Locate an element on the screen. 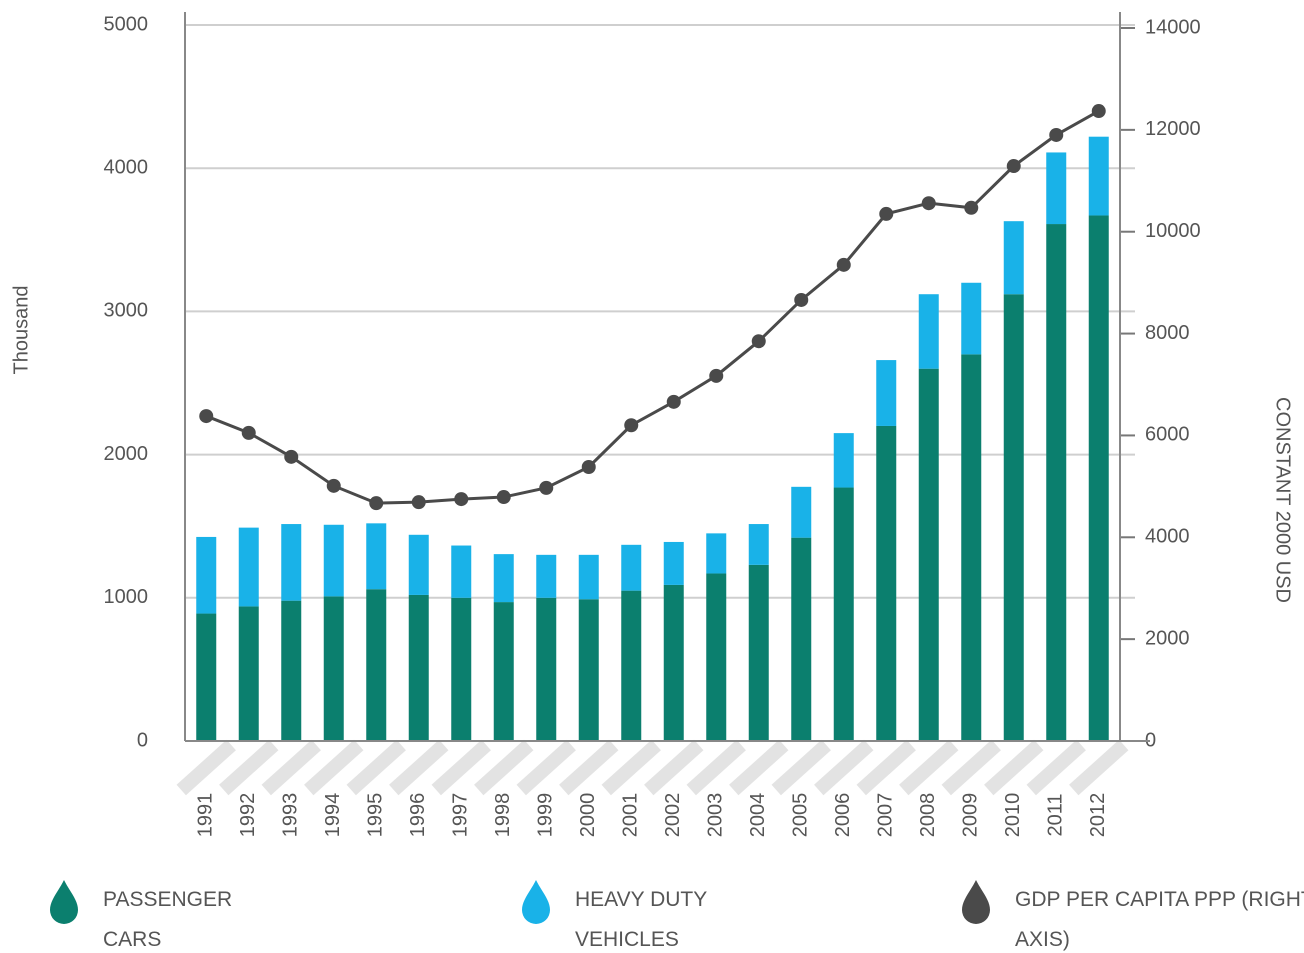 The height and width of the screenshot is (953, 1304). y-tick-label: 5000 is located at coordinates (126, 24).